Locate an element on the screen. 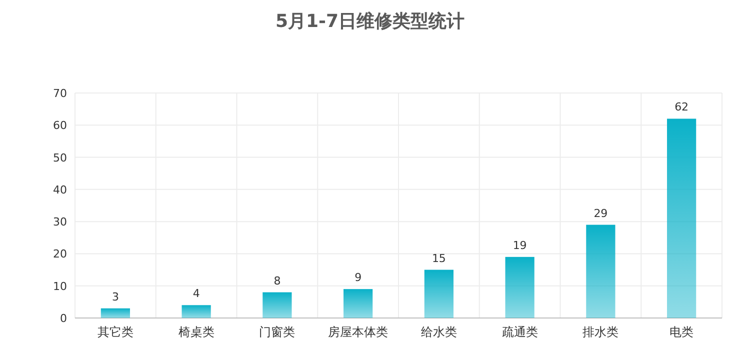 The height and width of the screenshot is (358, 740). y-tick-label: 0 is located at coordinates (63, 318).